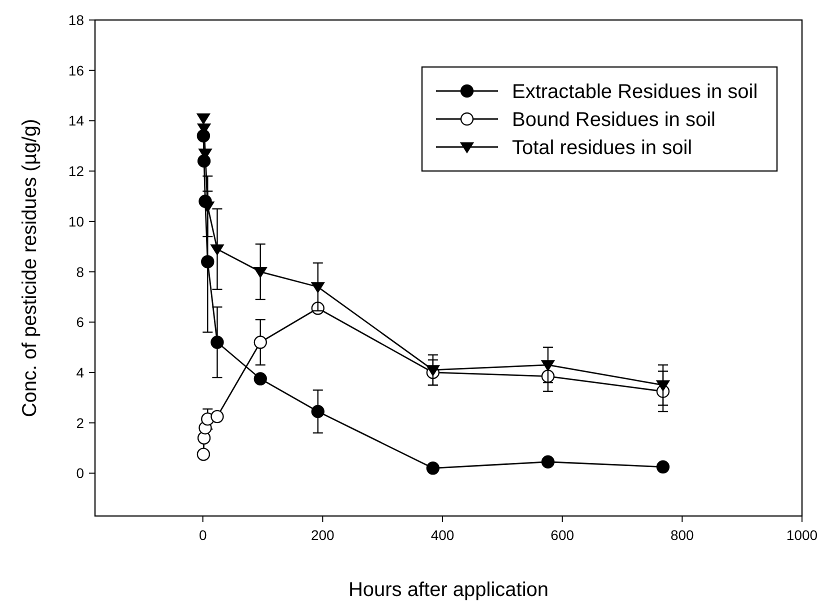 The image size is (829, 608). Describe the element at coordinates (80, 372) in the screenshot. I see `y-tick-label: 4` at that location.